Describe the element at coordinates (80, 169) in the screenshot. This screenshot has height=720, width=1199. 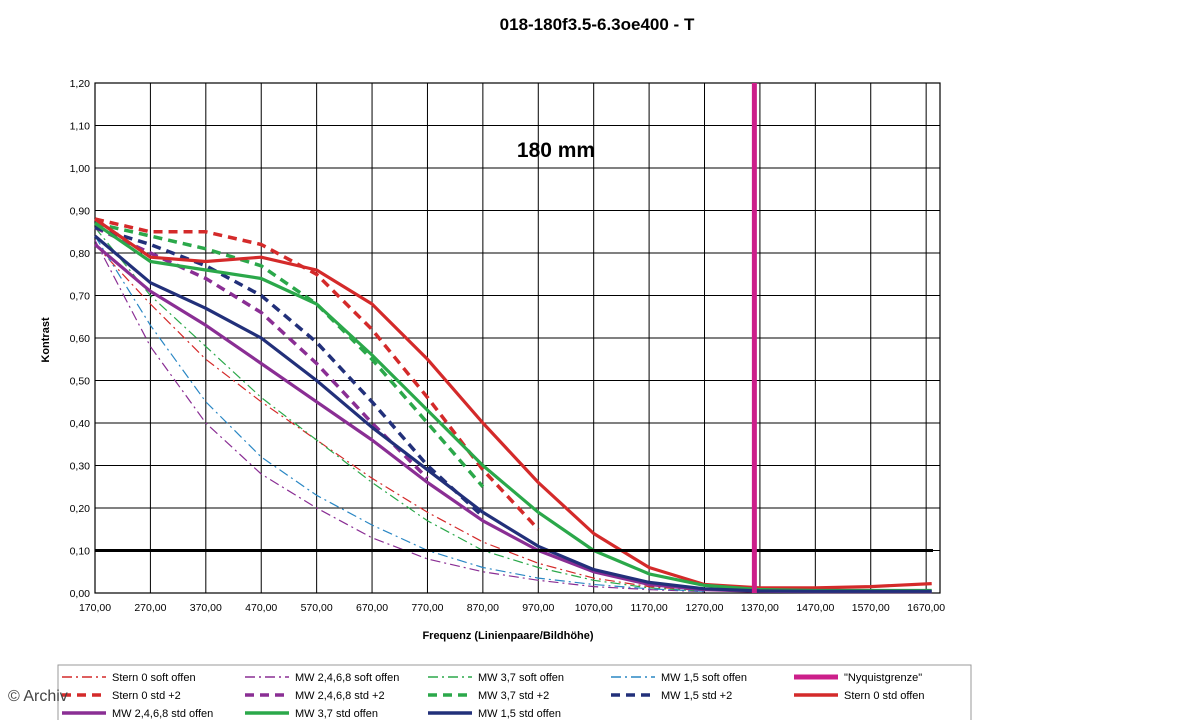
I see `y-tick-label: 1,00` at that location.